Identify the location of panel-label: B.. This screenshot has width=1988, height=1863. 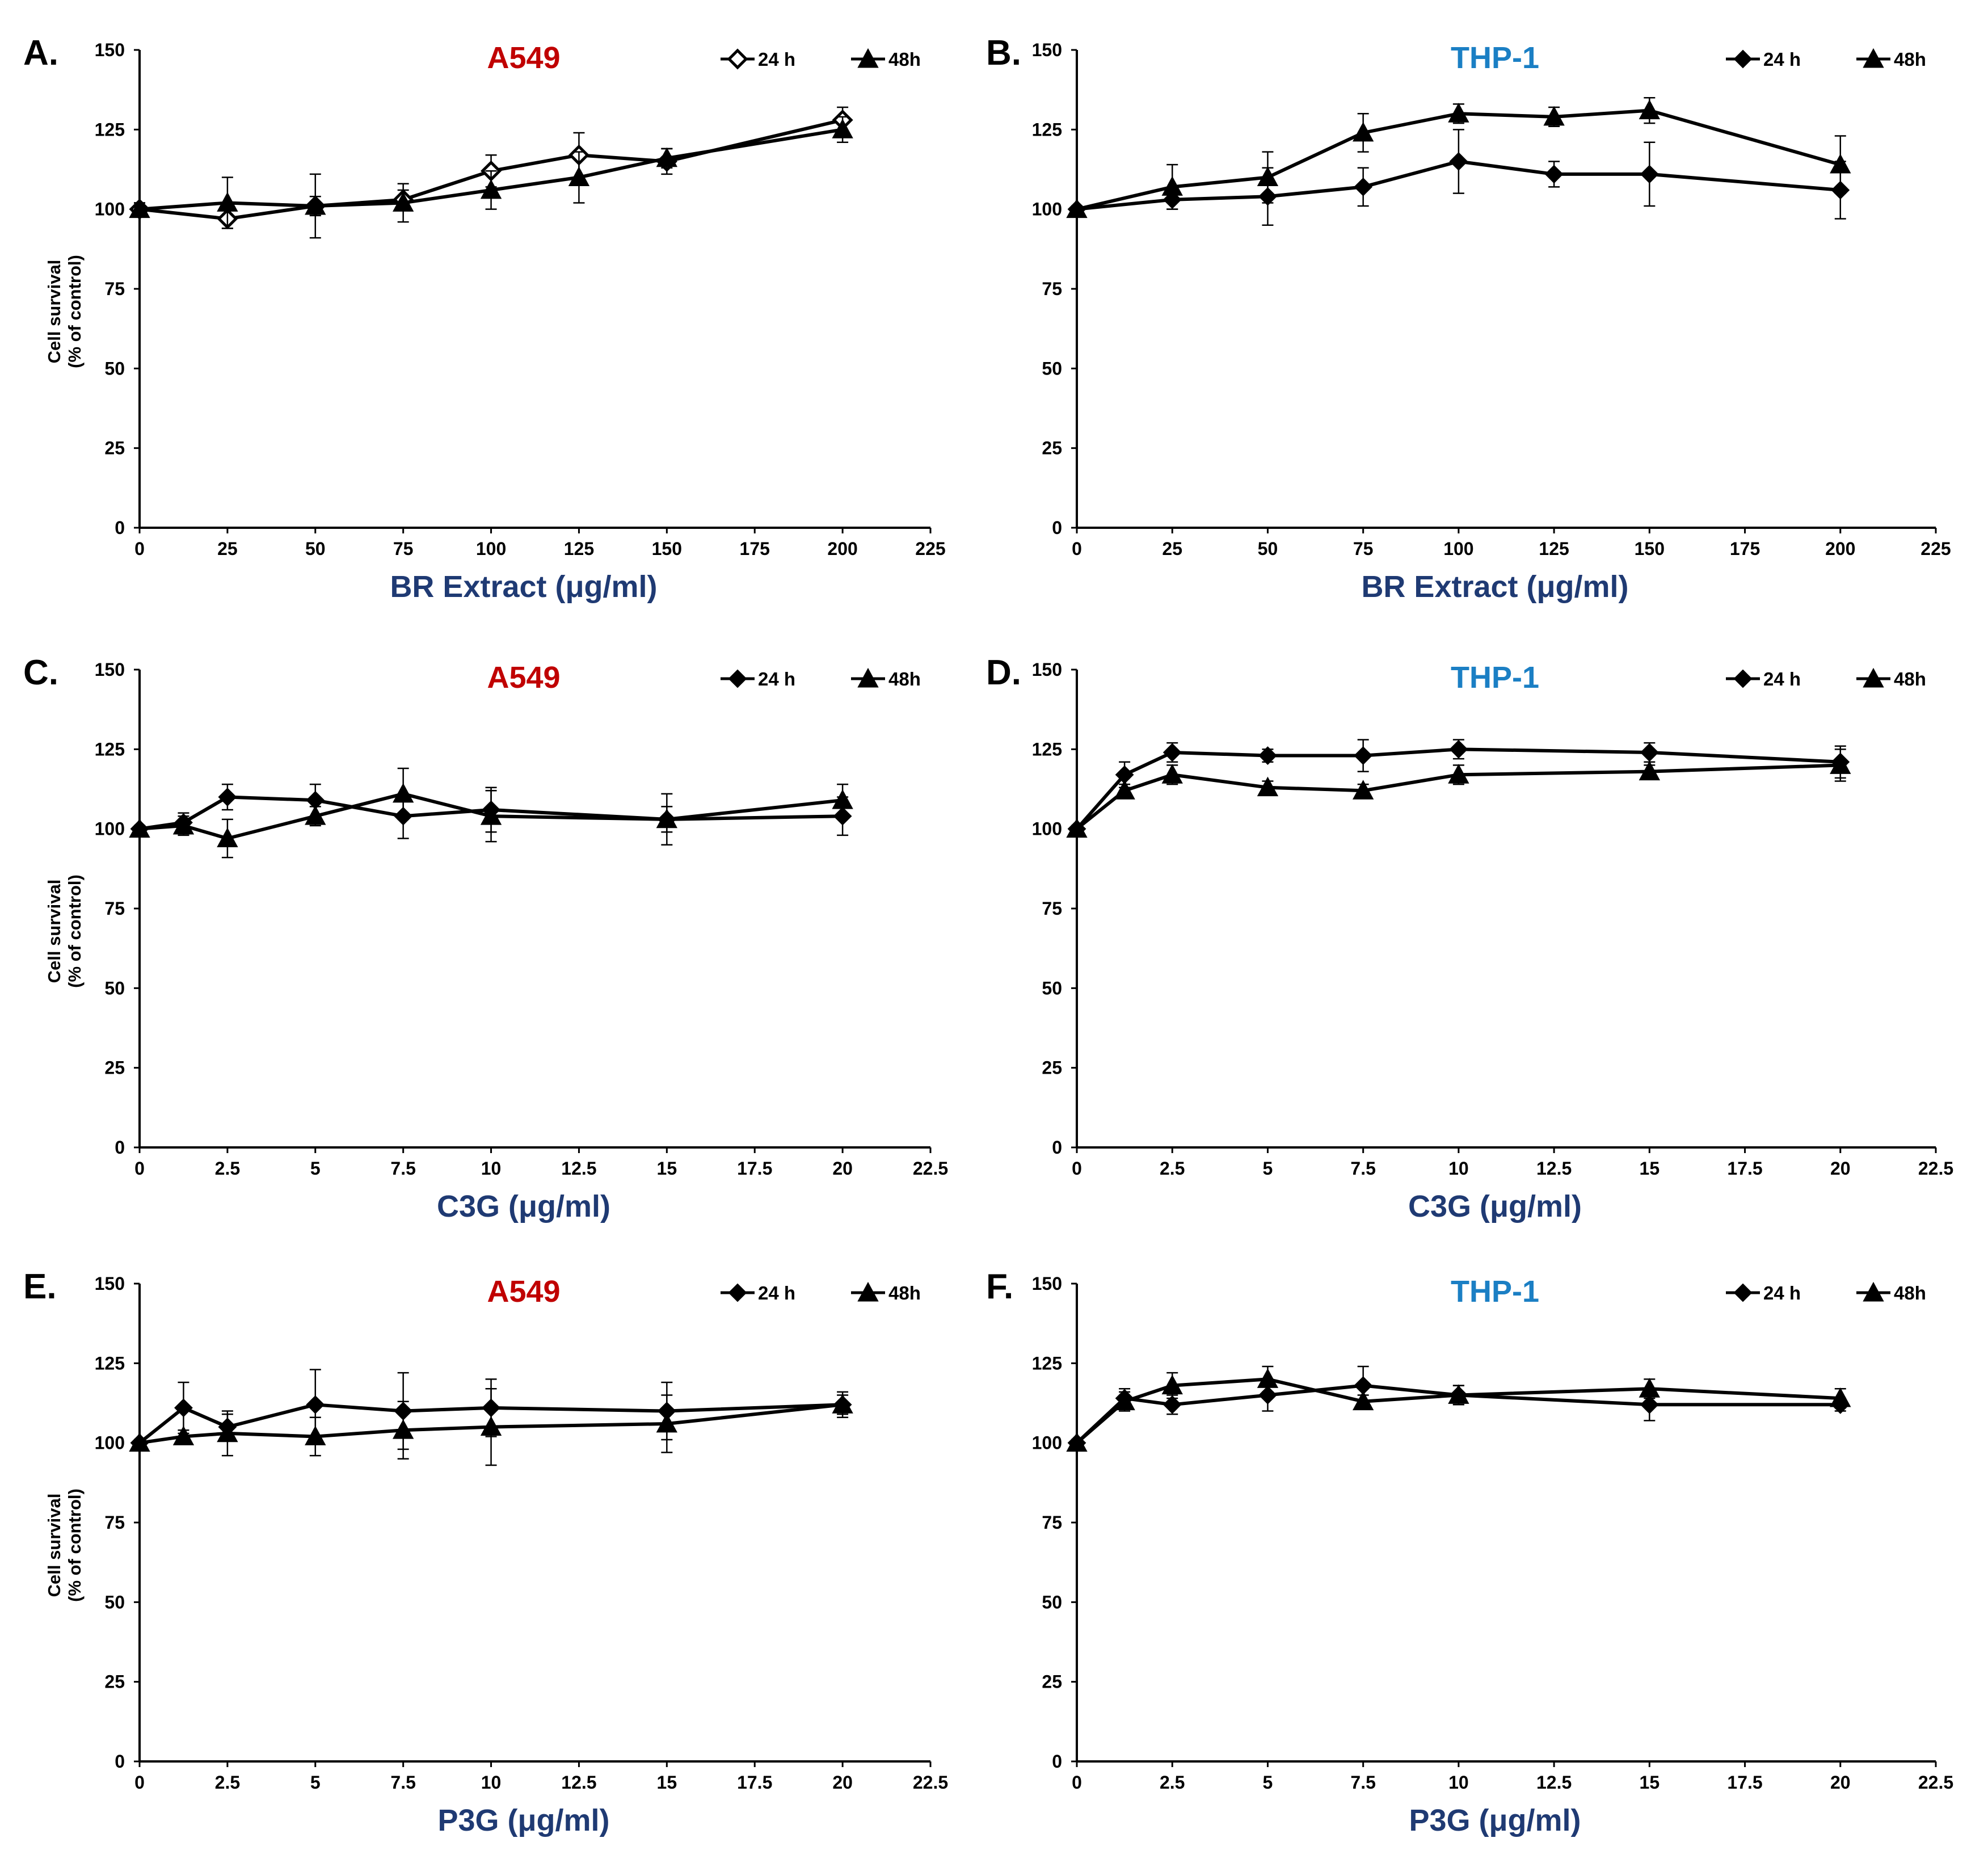
(1003, 53).